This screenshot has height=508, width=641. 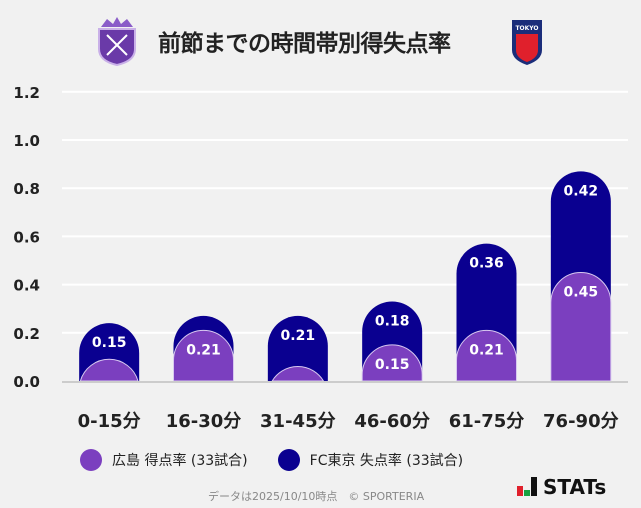 What do you see at coordinates (26, 382) in the screenshot?
I see `y-tick-label: 0.0` at bounding box center [26, 382].